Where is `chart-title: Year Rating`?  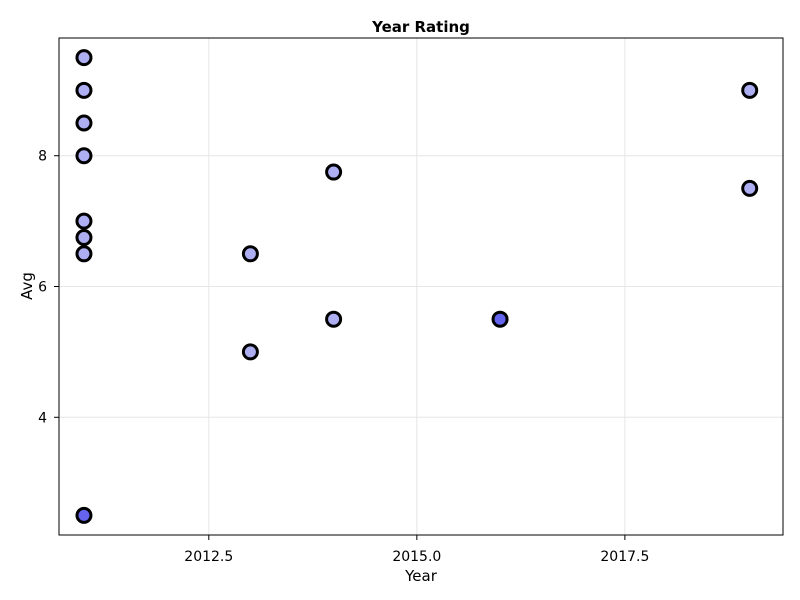
chart-title: Year Rating is located at coordinates (420, 27).